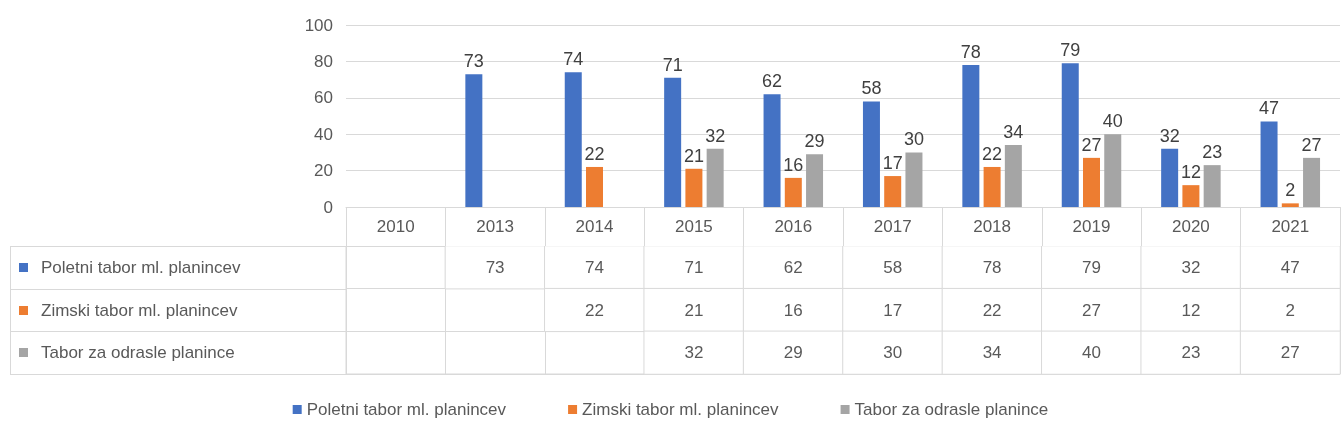  What do you see at coordinates (892, 226) in the screenshot?
I see `x-tick-label: 2017` at bounding box center [892, 226].